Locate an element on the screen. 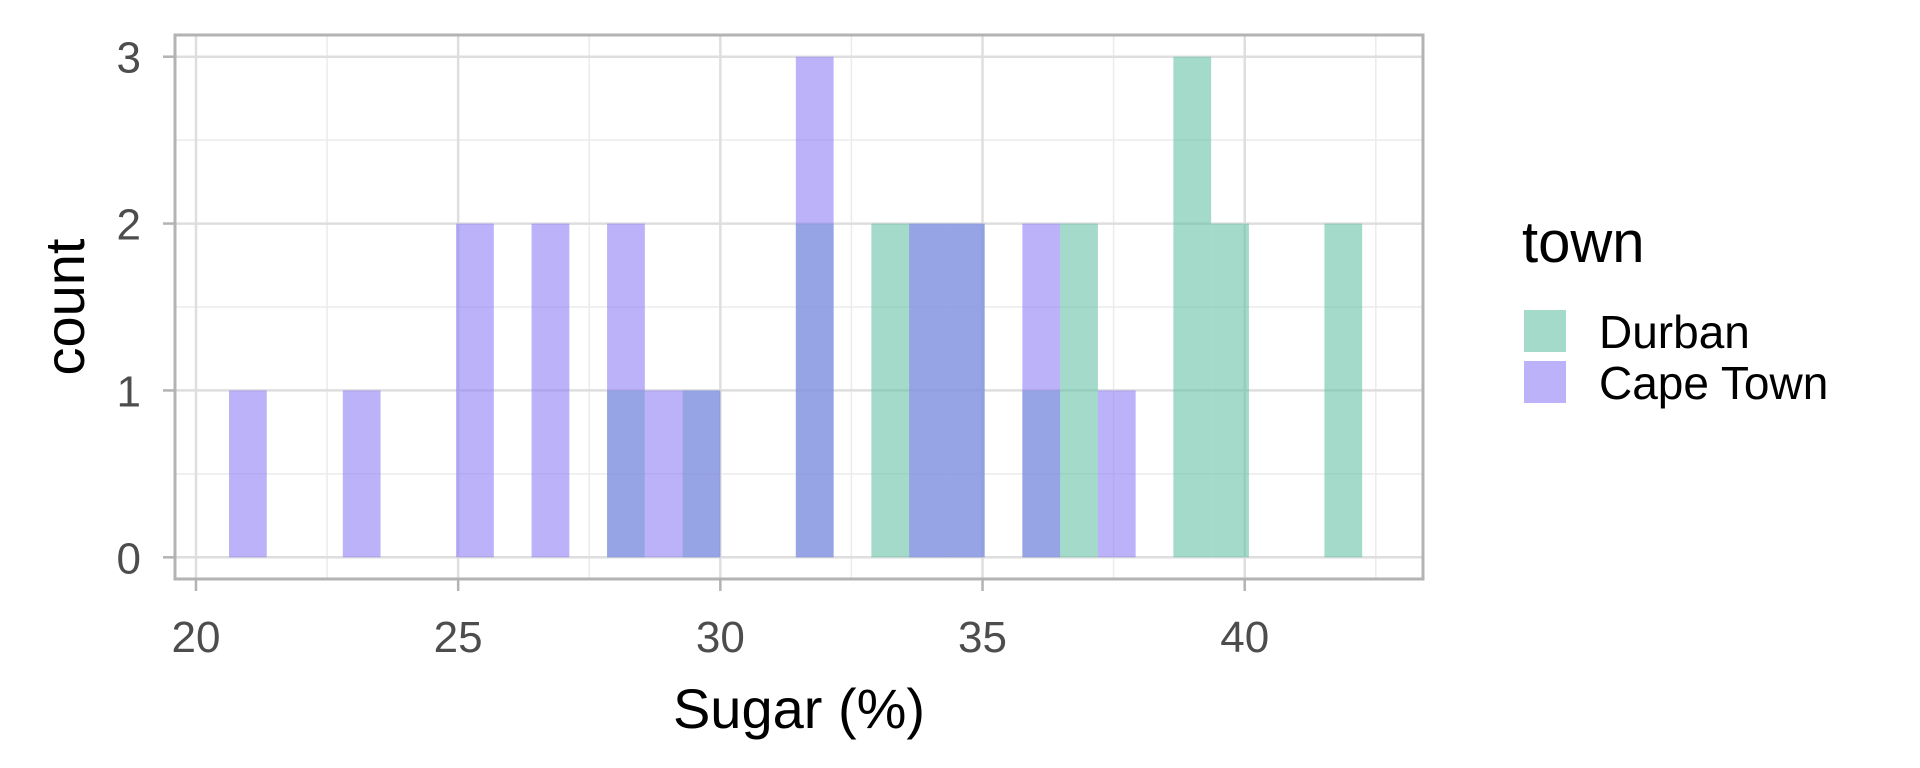 The image size is (1920, 768). x-axis-ticks: 20 25 30 35 40 is located at coordinates (720, 620).